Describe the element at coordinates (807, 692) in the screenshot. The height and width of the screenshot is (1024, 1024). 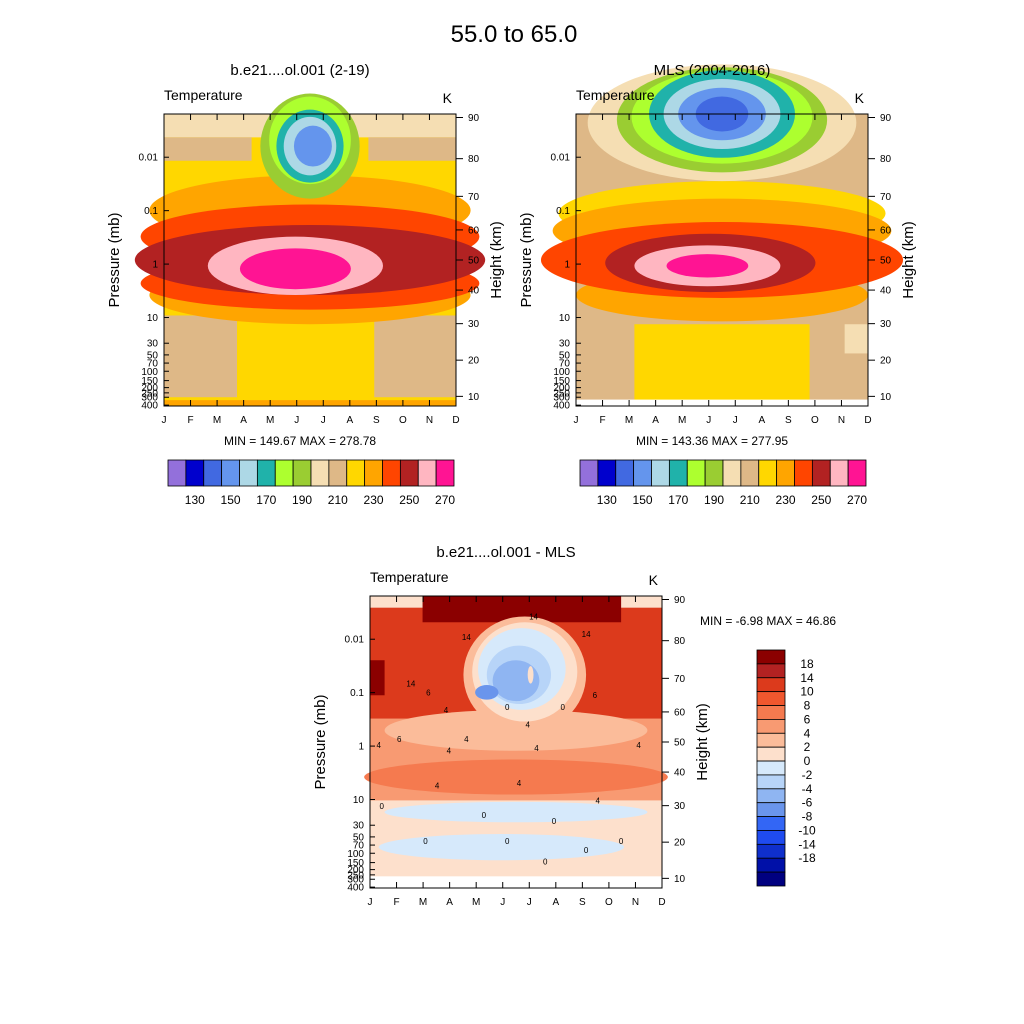
I see `colorbar-label: 10` at that location.